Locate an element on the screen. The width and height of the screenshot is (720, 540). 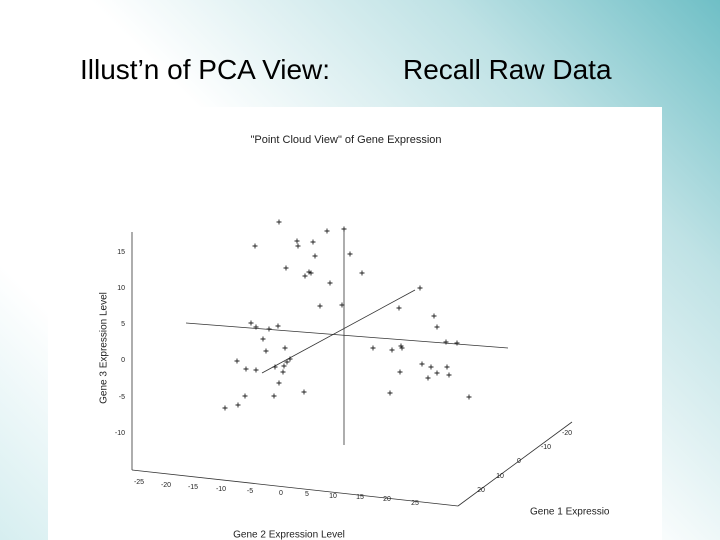
point-cloud is located at coordinates (347, 315).